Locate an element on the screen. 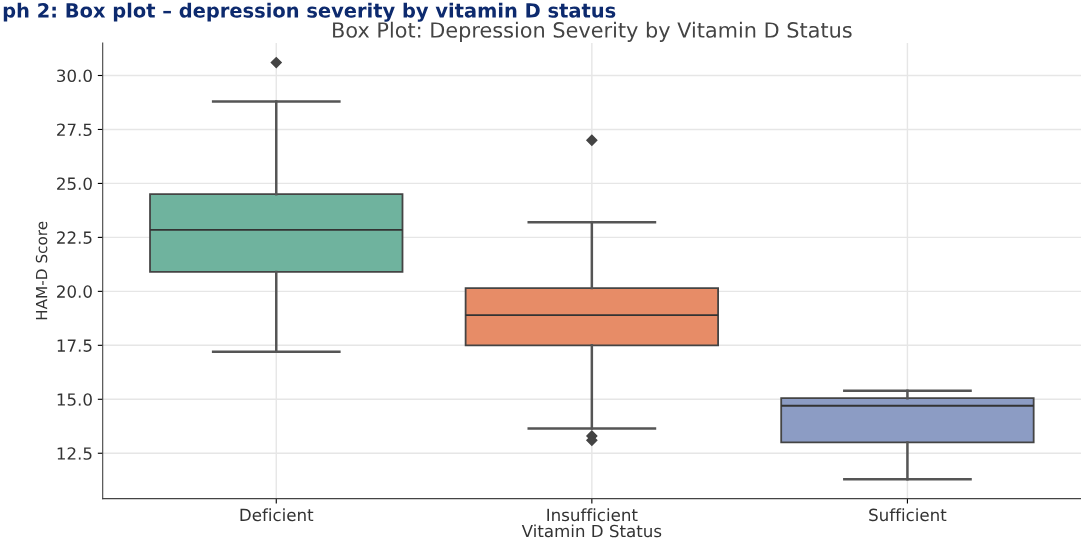 This screenshot has height=539, width=1081. y-axis-title: HAM-D Score is located at coordinates (41, 270).